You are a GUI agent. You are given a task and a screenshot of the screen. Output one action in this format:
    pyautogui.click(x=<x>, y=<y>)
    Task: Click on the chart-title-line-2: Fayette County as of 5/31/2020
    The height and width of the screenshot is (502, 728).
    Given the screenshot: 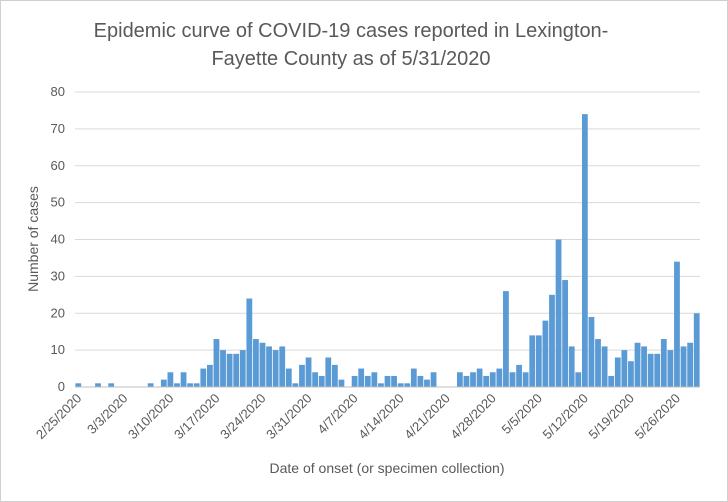 What is the action you would take?
    pyautogui.click(x=351, y=59)
    